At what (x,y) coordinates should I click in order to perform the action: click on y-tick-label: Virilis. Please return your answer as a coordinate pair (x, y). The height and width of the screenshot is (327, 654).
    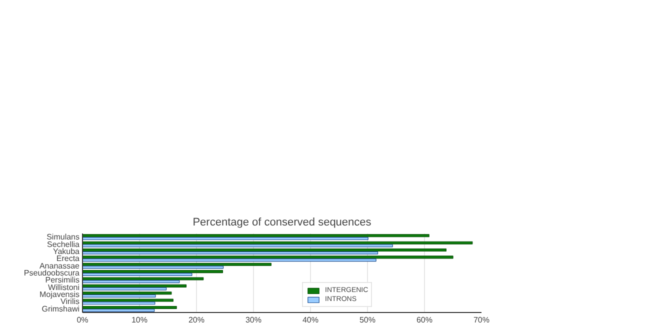
    Looking at the image, I should click on (70, 301).